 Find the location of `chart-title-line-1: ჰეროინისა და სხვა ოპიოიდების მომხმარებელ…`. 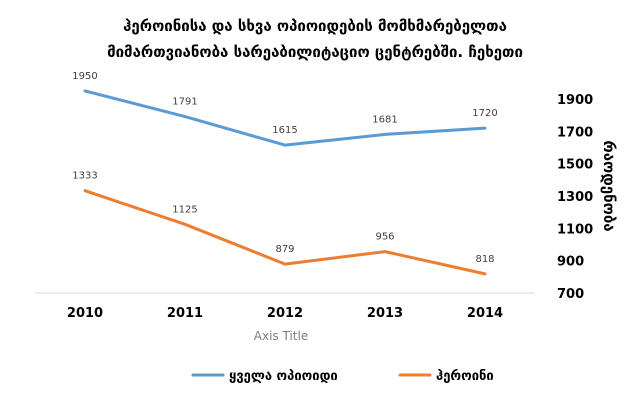

chart-title-line-1: ჰეროინისა და სხვა ოპიოიდების მომხმარებელ… is located at coordinates (315, 26).